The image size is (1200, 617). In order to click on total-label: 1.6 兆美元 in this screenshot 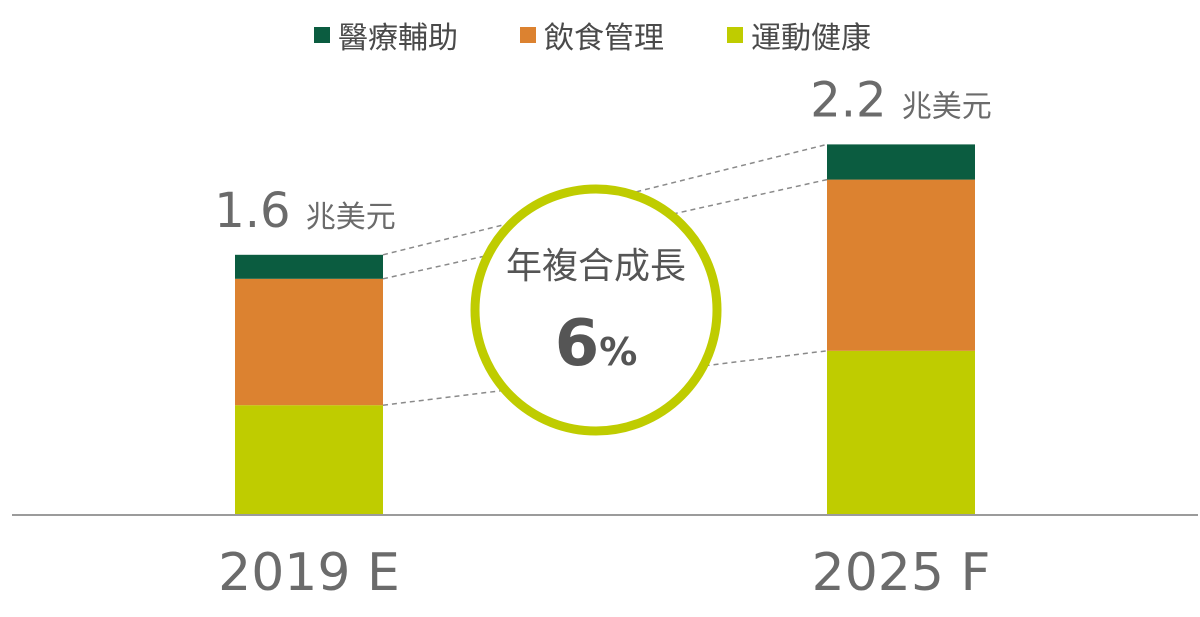, I will do `click(305, 211)`.